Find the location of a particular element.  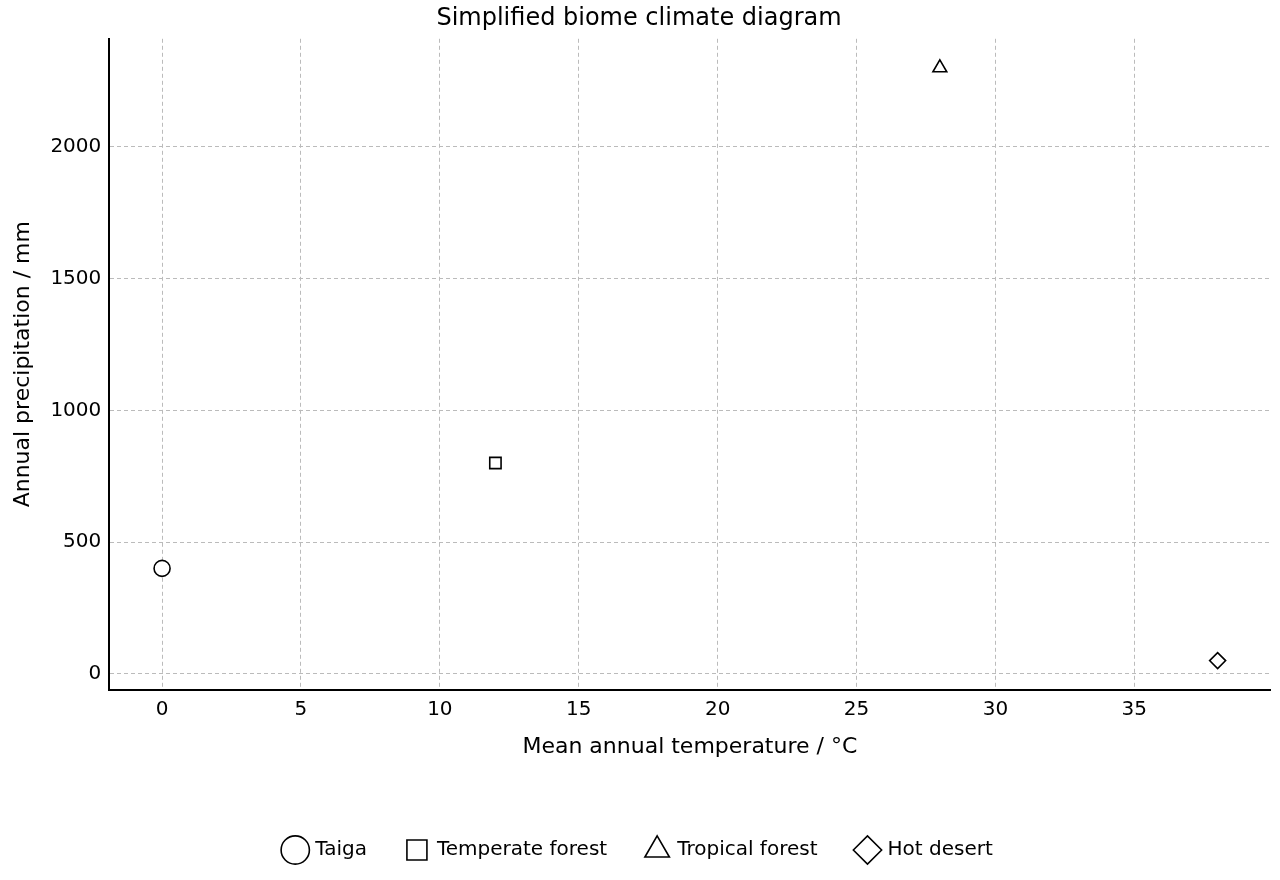

y-axis-title: Annual precipitation / mm is located at coordinates (21, 364).